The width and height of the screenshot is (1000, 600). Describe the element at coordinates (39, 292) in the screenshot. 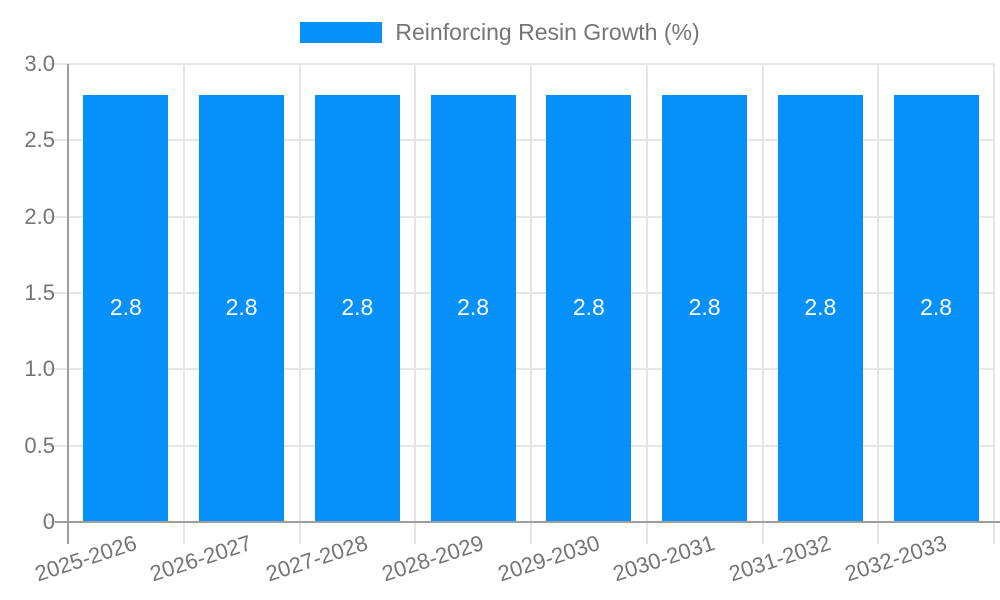

I see `y-axis-tick-label: 1.5` at that location.